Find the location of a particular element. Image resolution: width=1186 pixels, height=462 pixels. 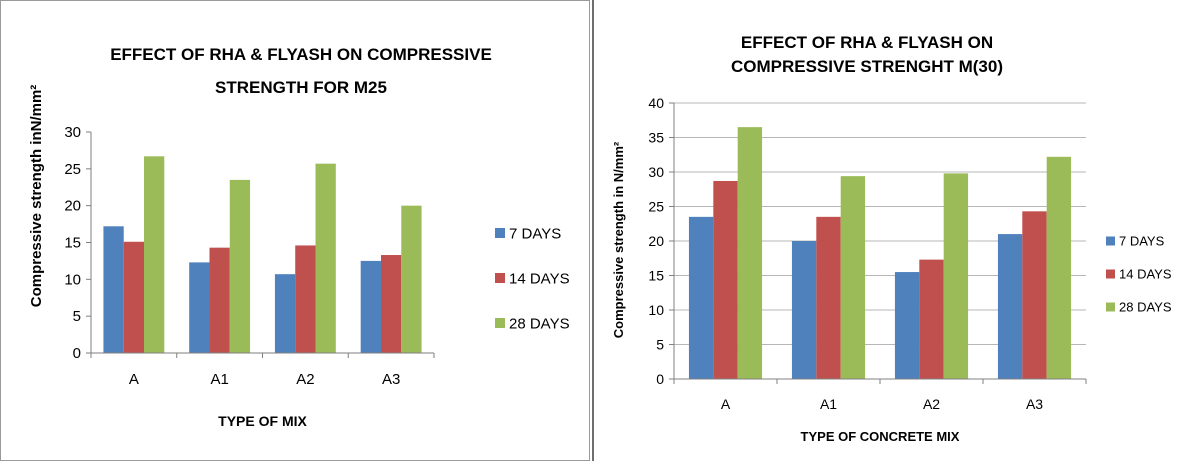

y-axis-title: Compressive strength inN/mm² is located at coordinates (36, 196).